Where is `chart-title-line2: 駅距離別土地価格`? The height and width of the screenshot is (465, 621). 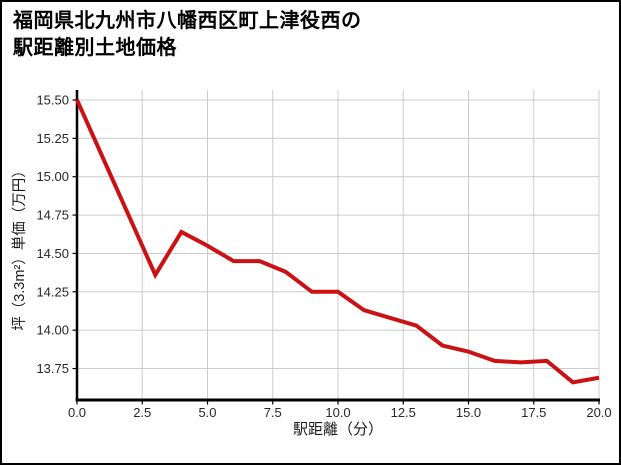
chart-title-line2: 駅距離別土地価格 is located at coordinates (95, 48).